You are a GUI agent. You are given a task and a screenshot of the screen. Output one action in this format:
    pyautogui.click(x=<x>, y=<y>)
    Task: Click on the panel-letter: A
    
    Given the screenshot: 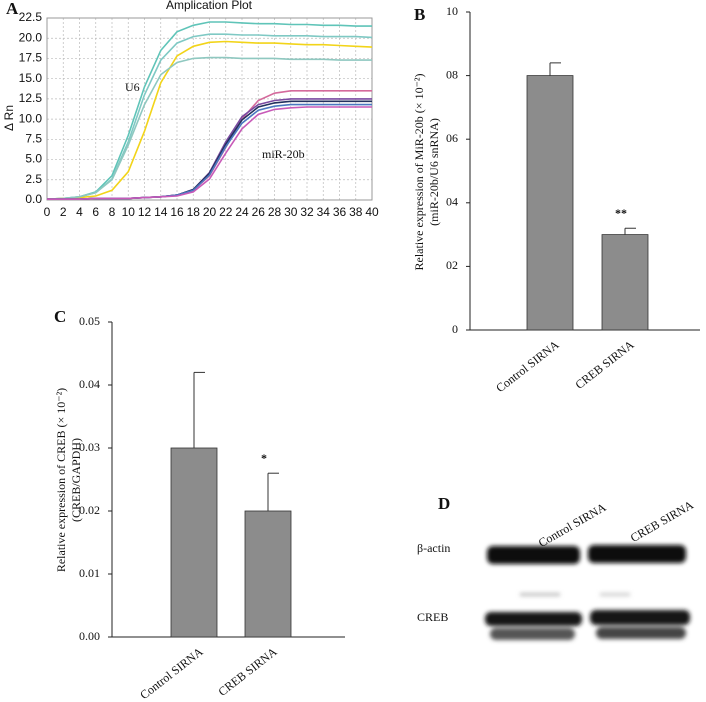 What is the action you would take?
    pyautogui.click(x=12, y=9)
    